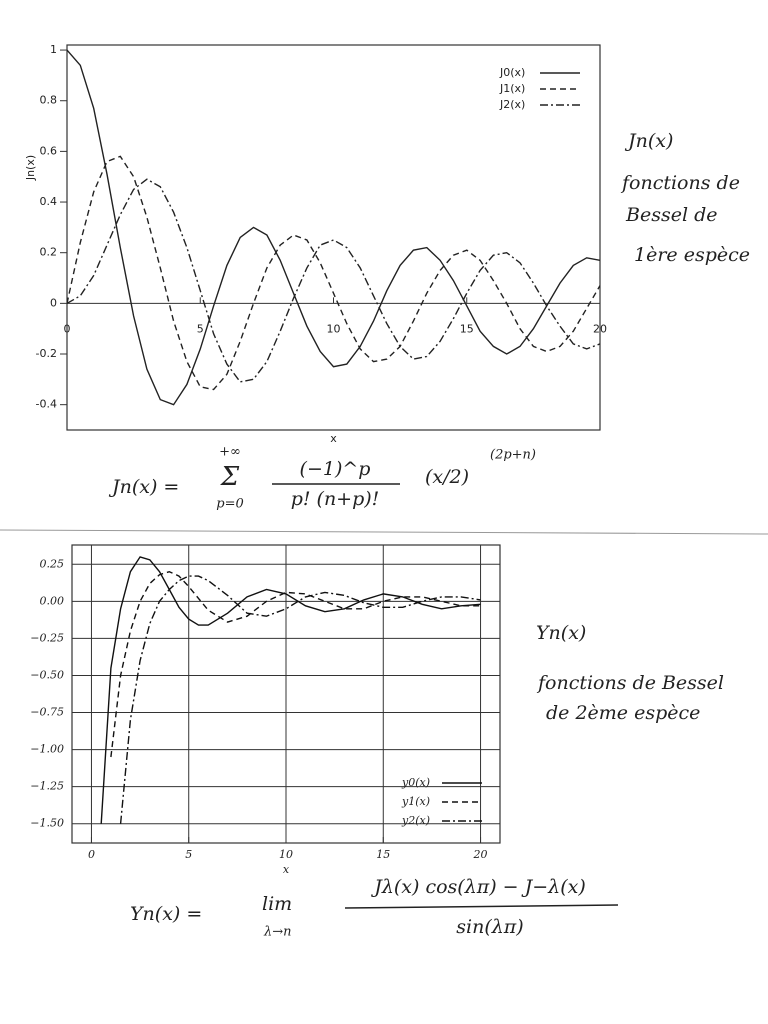 This screenshot has height=1024, width=768. What do you see at coordinates (49, 252) in the screenshot?
I see `y-tick-label: 0.2` at bounding box center [49, 252].